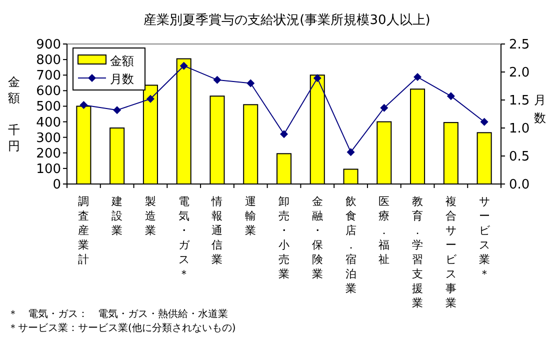  I want to click on x-tick-label: 教育．学習支援業, so click(418, 252).